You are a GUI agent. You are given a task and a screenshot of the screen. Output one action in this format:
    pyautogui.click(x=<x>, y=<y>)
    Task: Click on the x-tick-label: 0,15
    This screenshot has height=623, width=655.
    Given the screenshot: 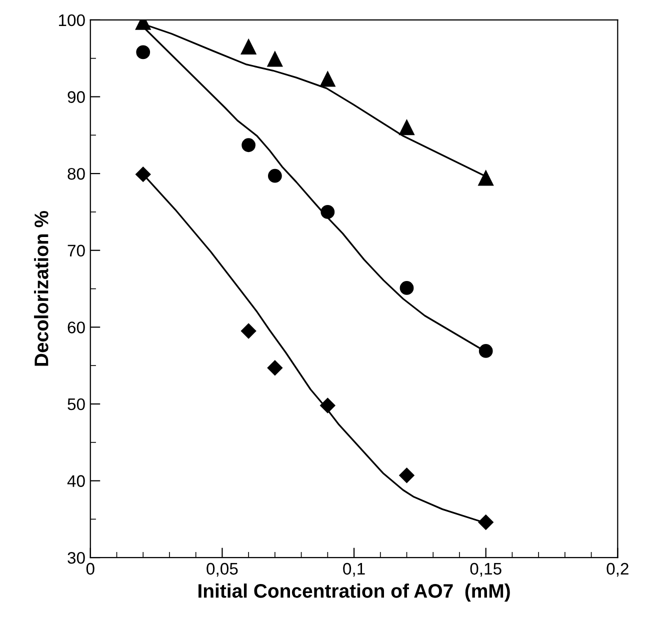 What is the action you would take?
    pyautogui.click(x=486, y=569)
    